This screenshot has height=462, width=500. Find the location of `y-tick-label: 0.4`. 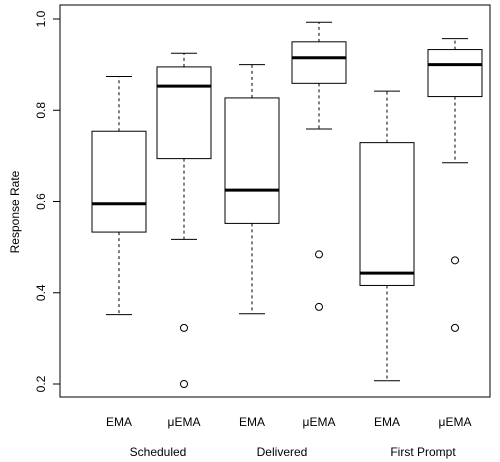

y-tick-label: 0.4 is located at coordinates (41, 292).